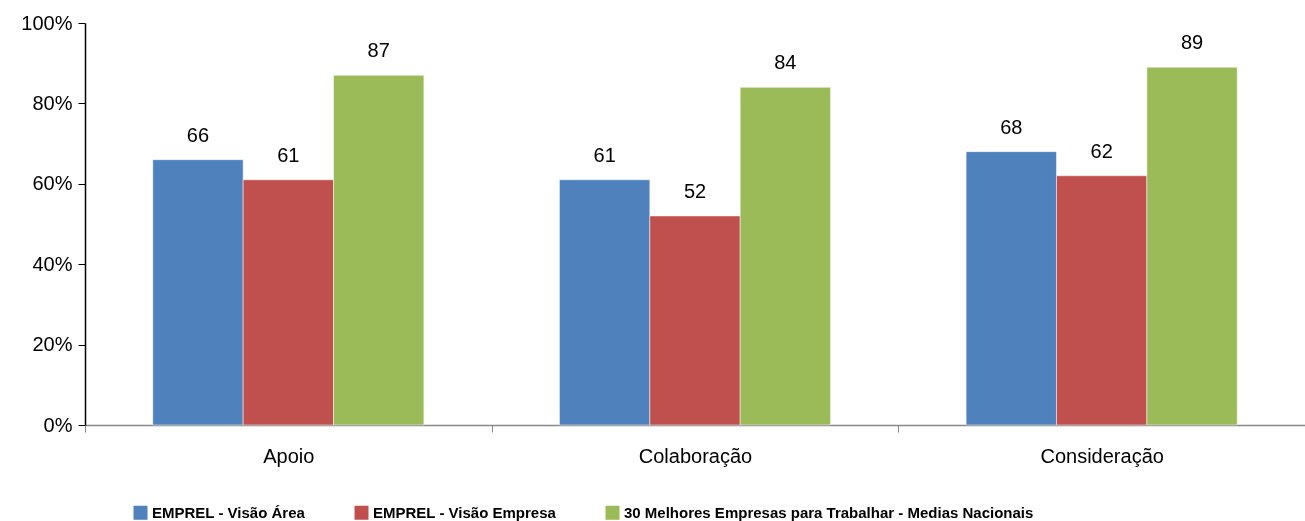  What do you see at coordinates (1101, 150) in the screenshot?
I see `data-label: 62` at bounding box center [1101, 150].